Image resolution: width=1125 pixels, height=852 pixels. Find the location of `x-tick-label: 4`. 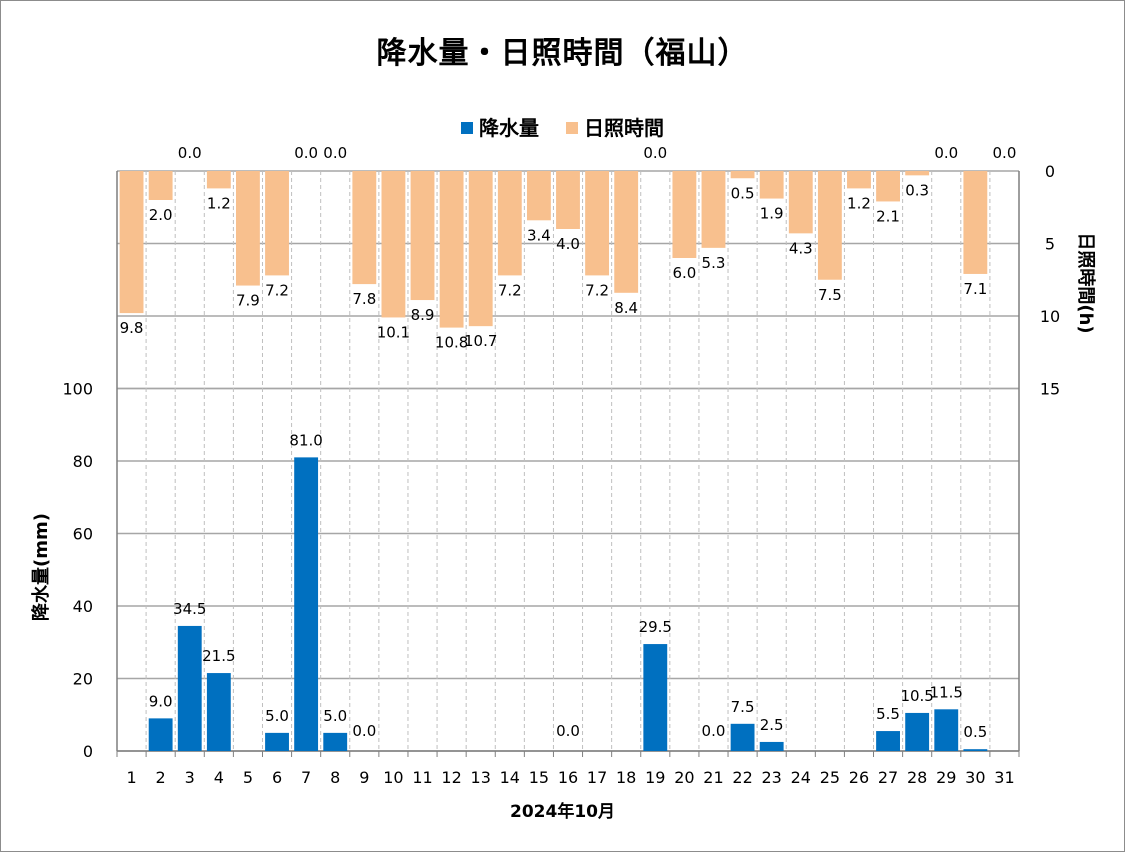

x-tick-label: 4 is located at coordinates (219, 777).